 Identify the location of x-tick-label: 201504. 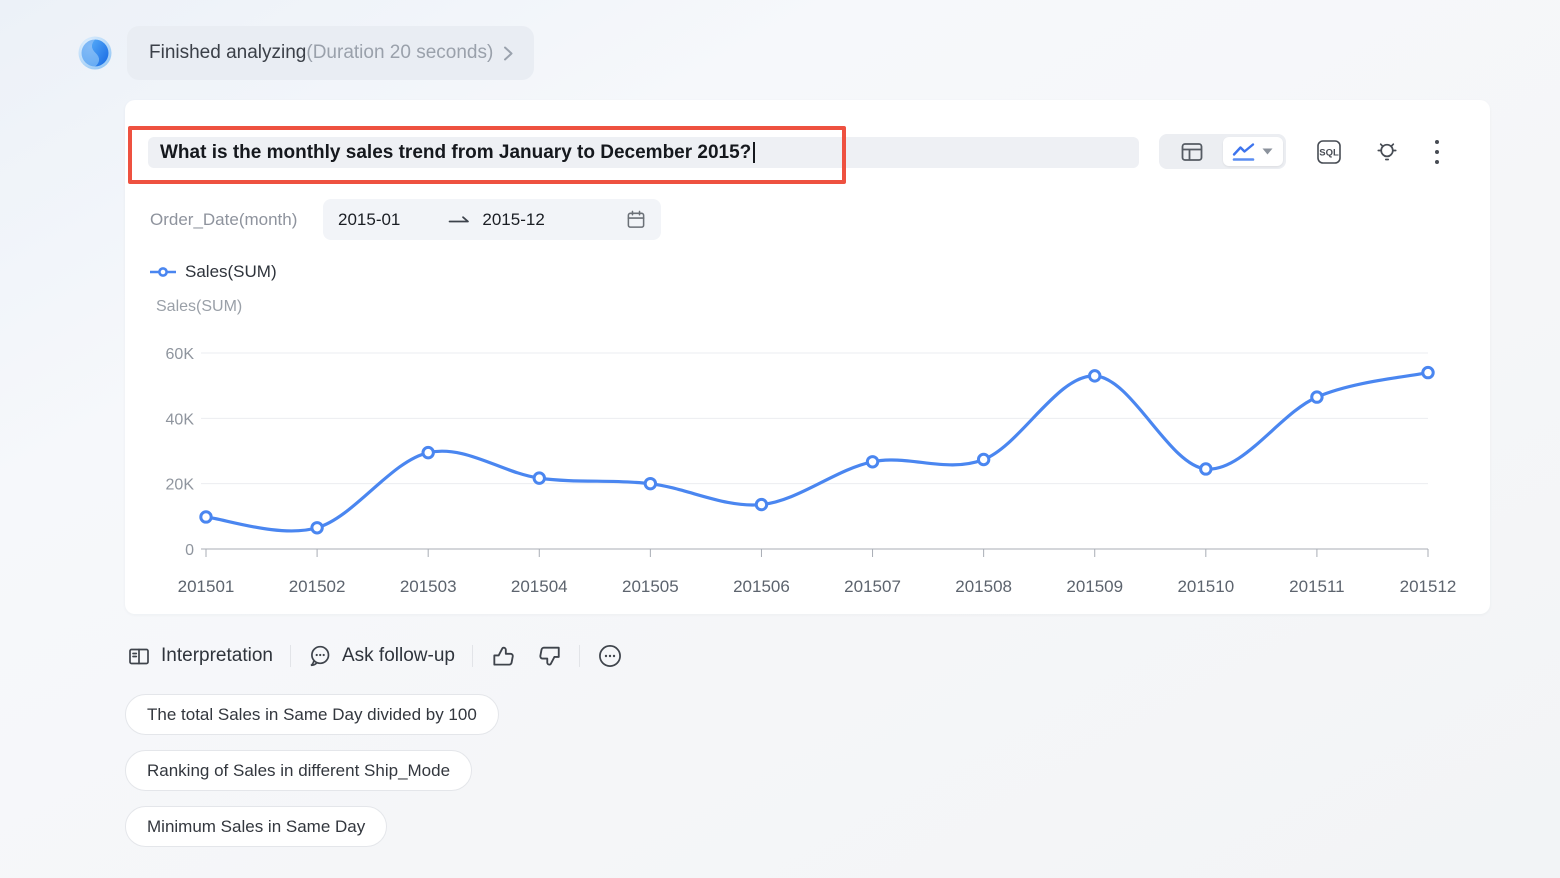
(539, 586).